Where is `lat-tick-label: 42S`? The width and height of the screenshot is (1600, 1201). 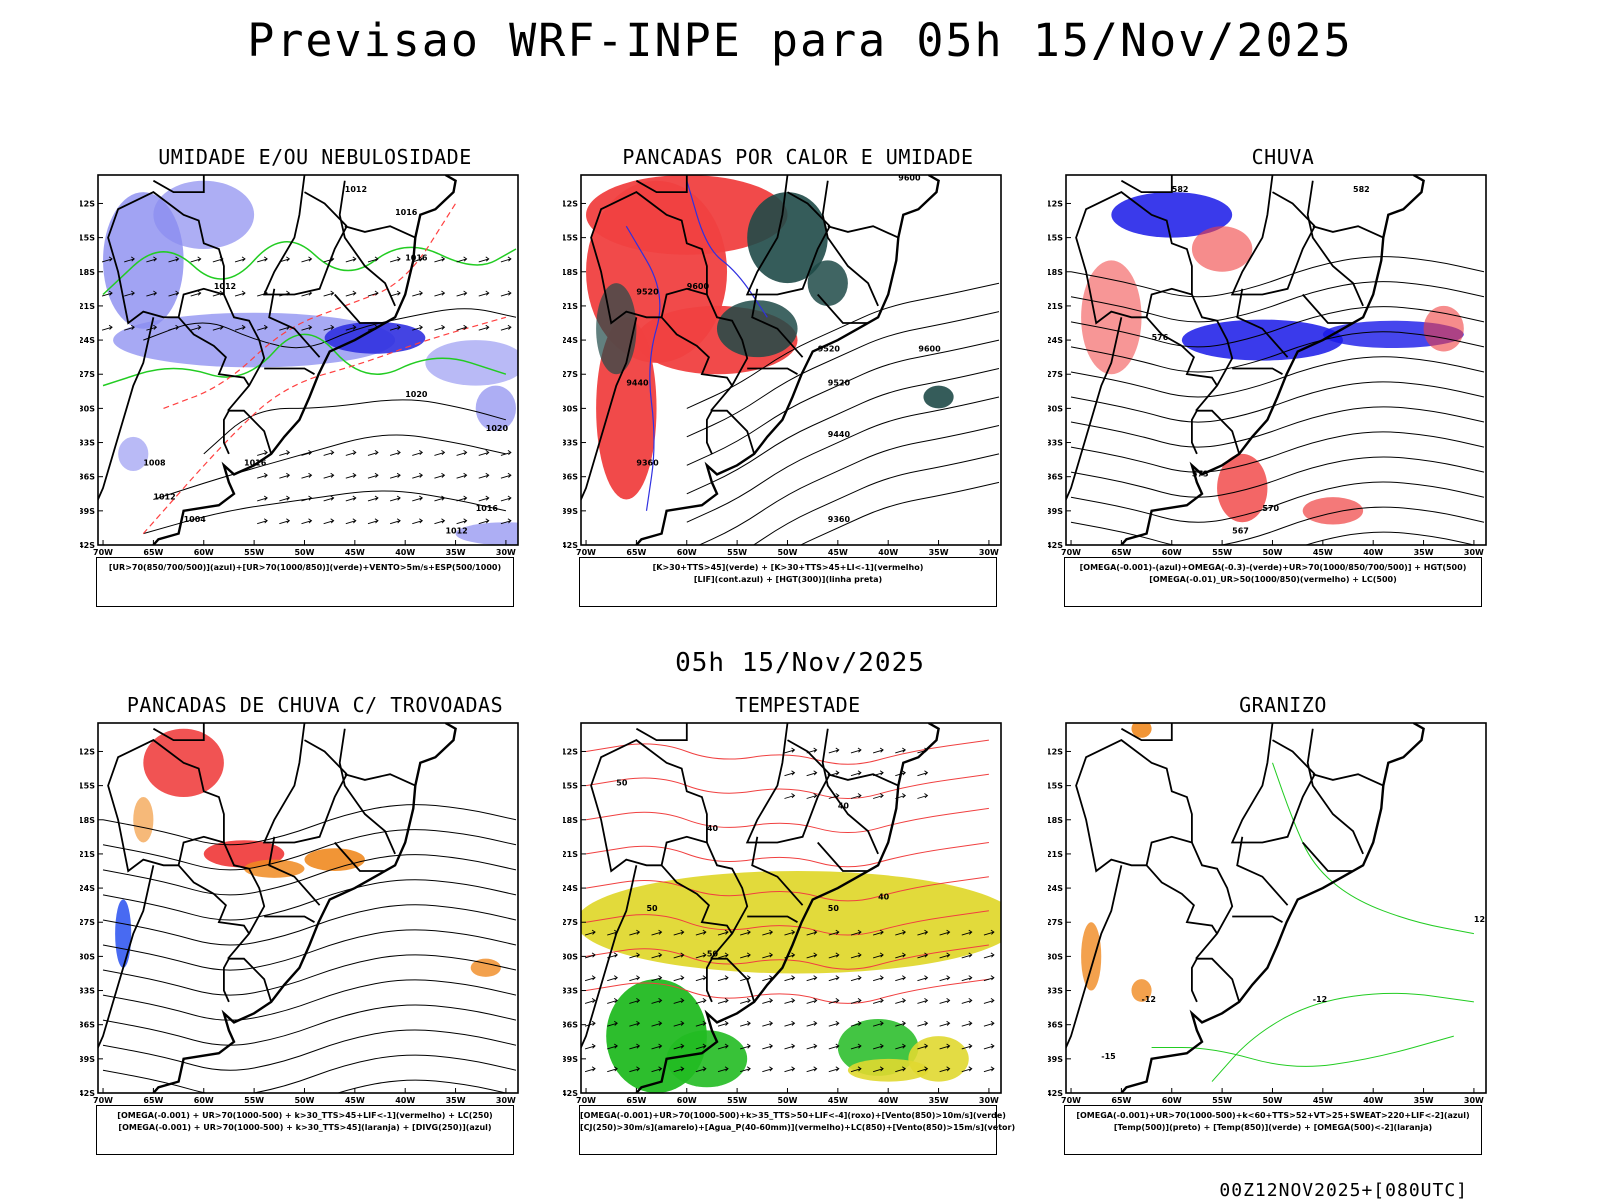
lat-tick-label: 42S is located at coordinates (570, 545).